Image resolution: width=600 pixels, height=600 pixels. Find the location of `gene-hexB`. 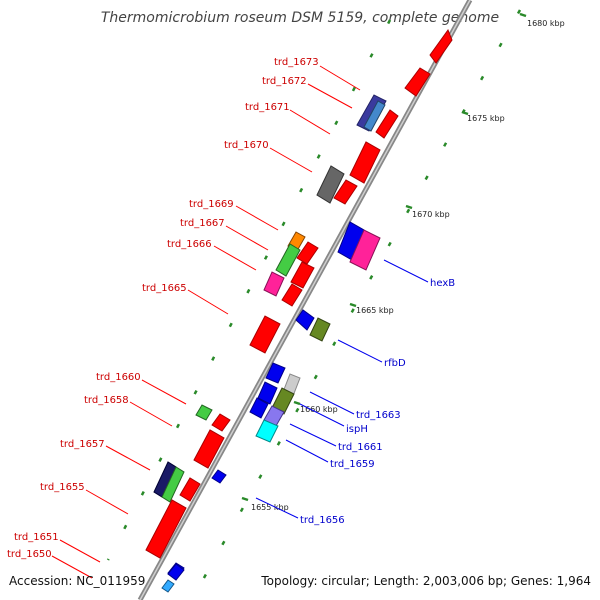

gene-hexB is located at coordinates (365, 250).